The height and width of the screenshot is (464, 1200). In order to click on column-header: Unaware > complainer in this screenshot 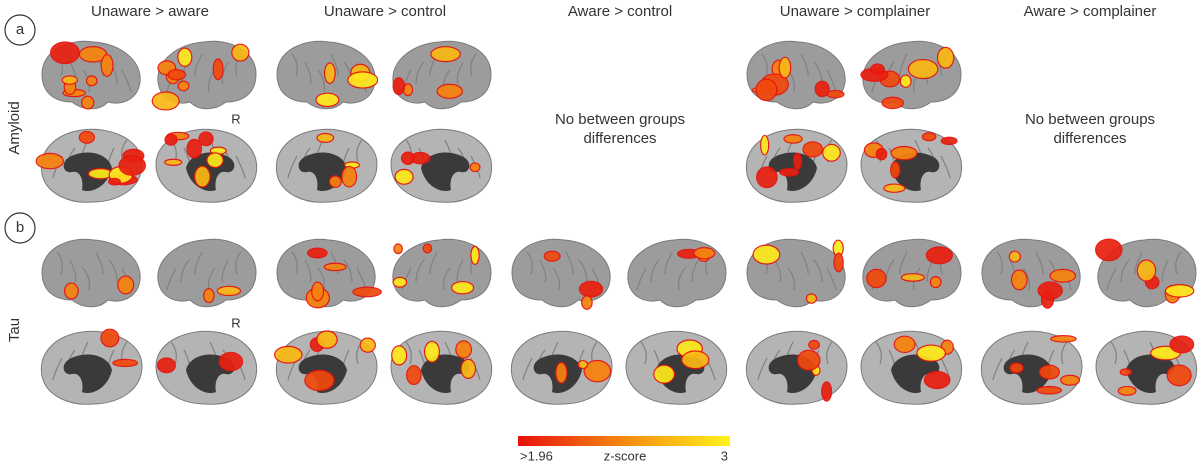, I will do `click(855, 11)`.